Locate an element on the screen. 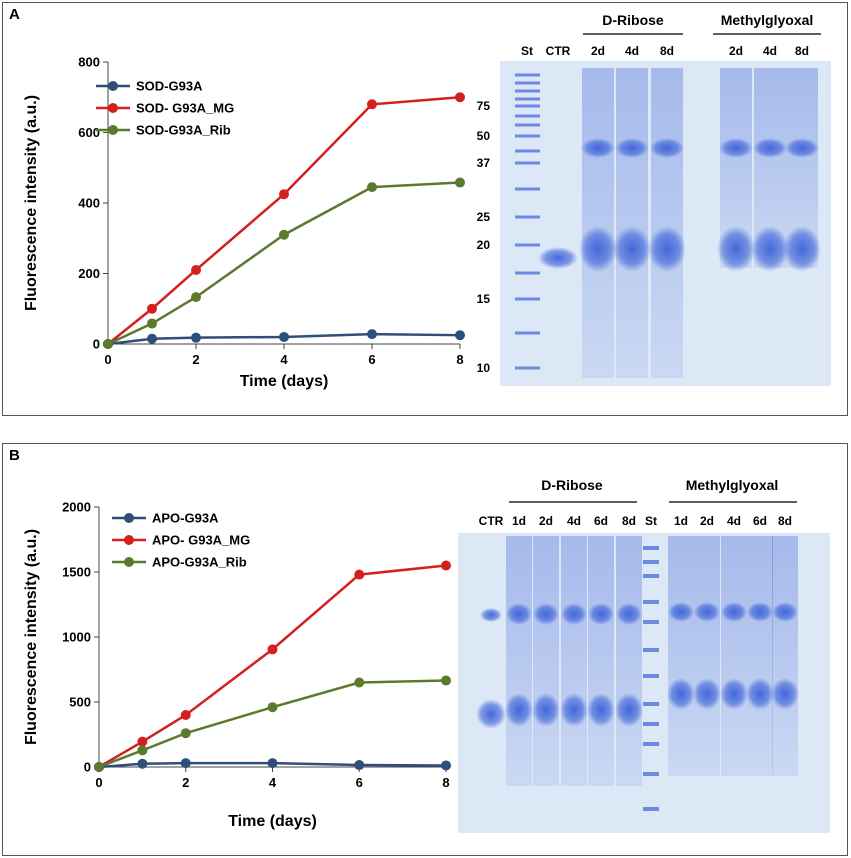  gel-b-band-ctr-monomer is located at coordinates (491, 714).